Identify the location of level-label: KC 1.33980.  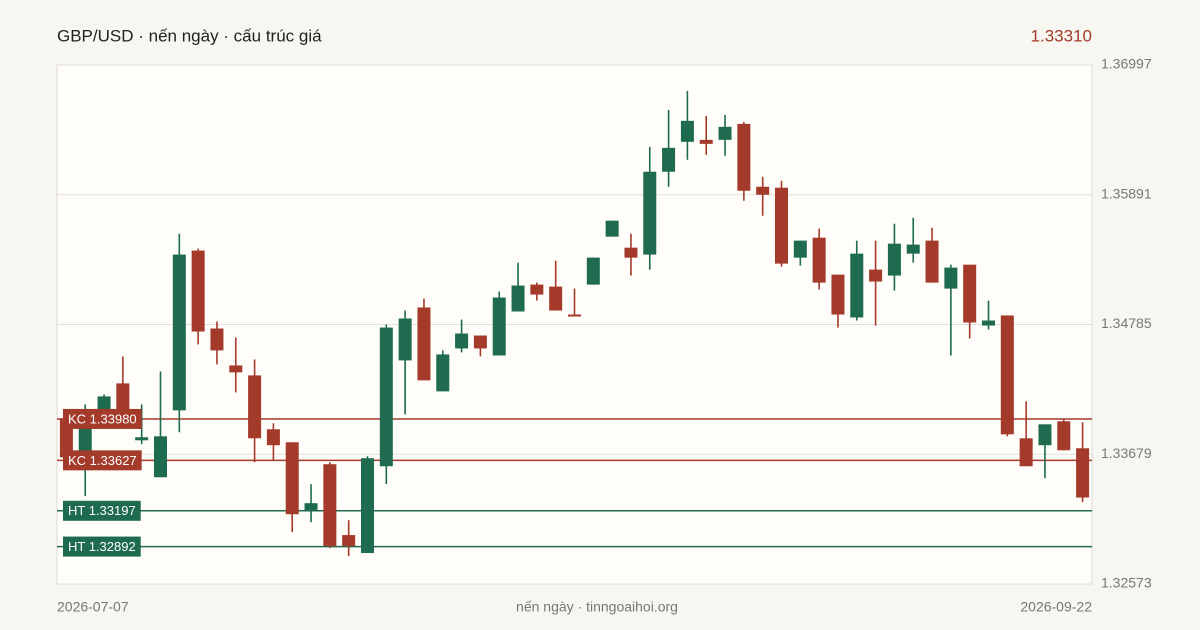
(102, 418).